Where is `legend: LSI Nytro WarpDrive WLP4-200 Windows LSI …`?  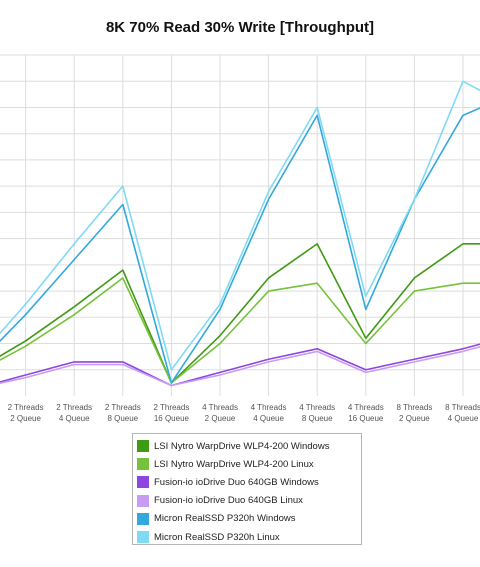 legend: LSI Nytro WarpDrive WLP4-200 Windows LSI … is located at coordinates (247, 489).